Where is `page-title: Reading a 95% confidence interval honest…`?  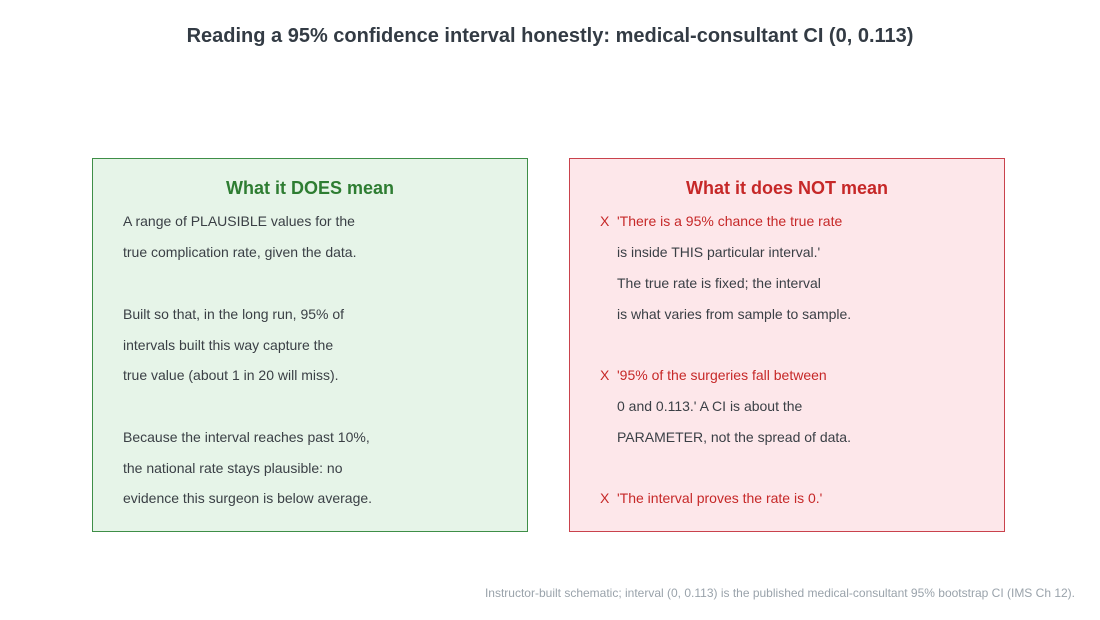 page-title: Reading a 95% confidence interval honest… is located at coordinates (550, 36).